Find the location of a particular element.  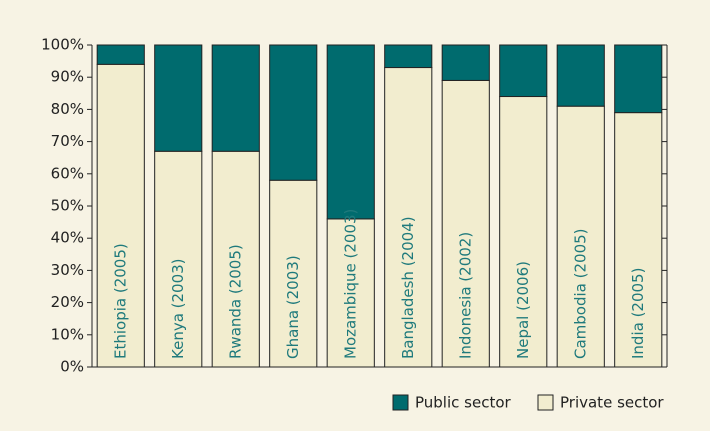

y-tick-label: 80% is located at coordinates (67, 109).